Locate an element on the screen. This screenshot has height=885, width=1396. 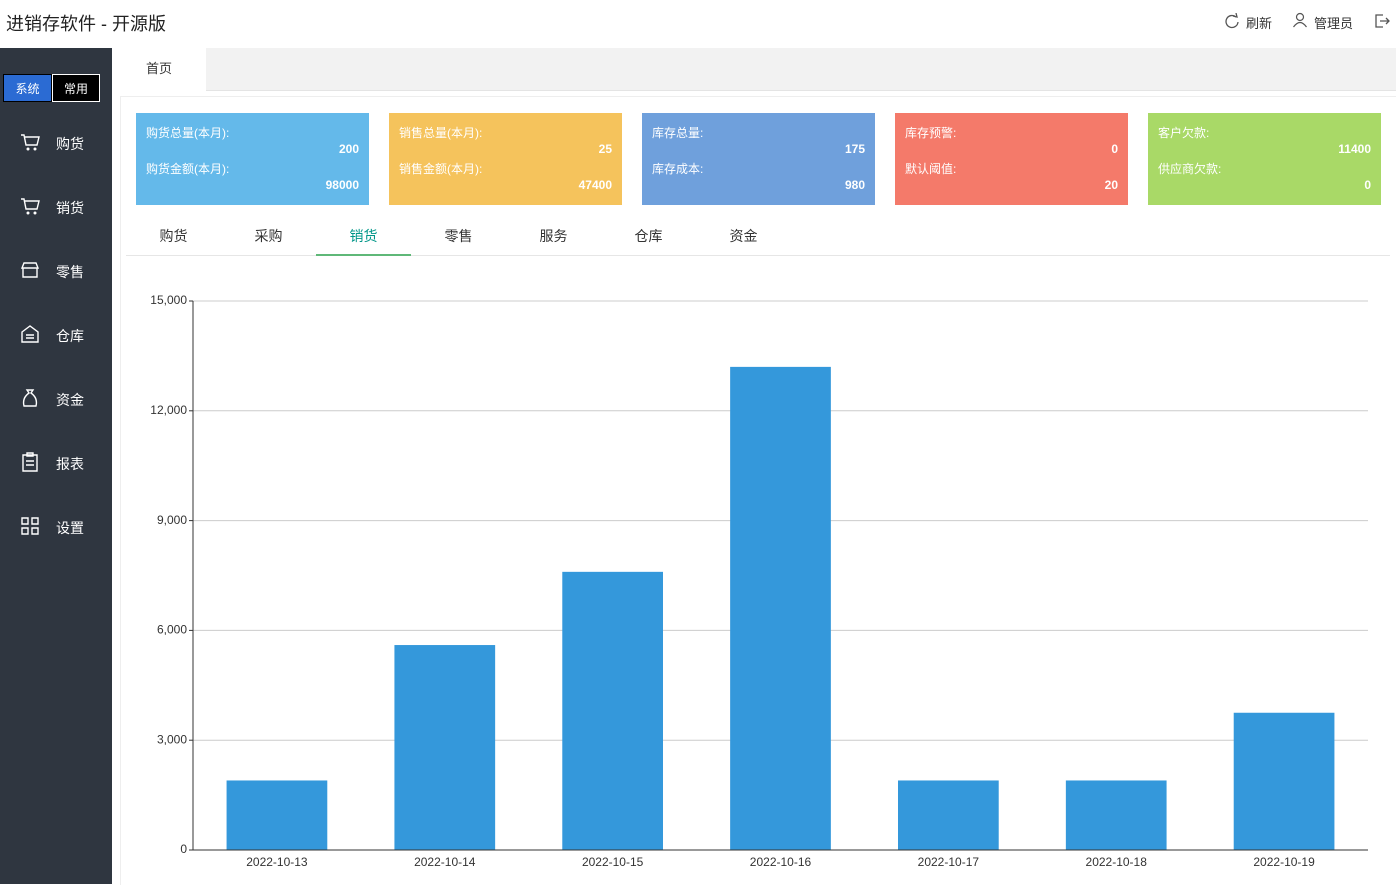
user-button: 管理员 is located at coordinates (1334, 23).